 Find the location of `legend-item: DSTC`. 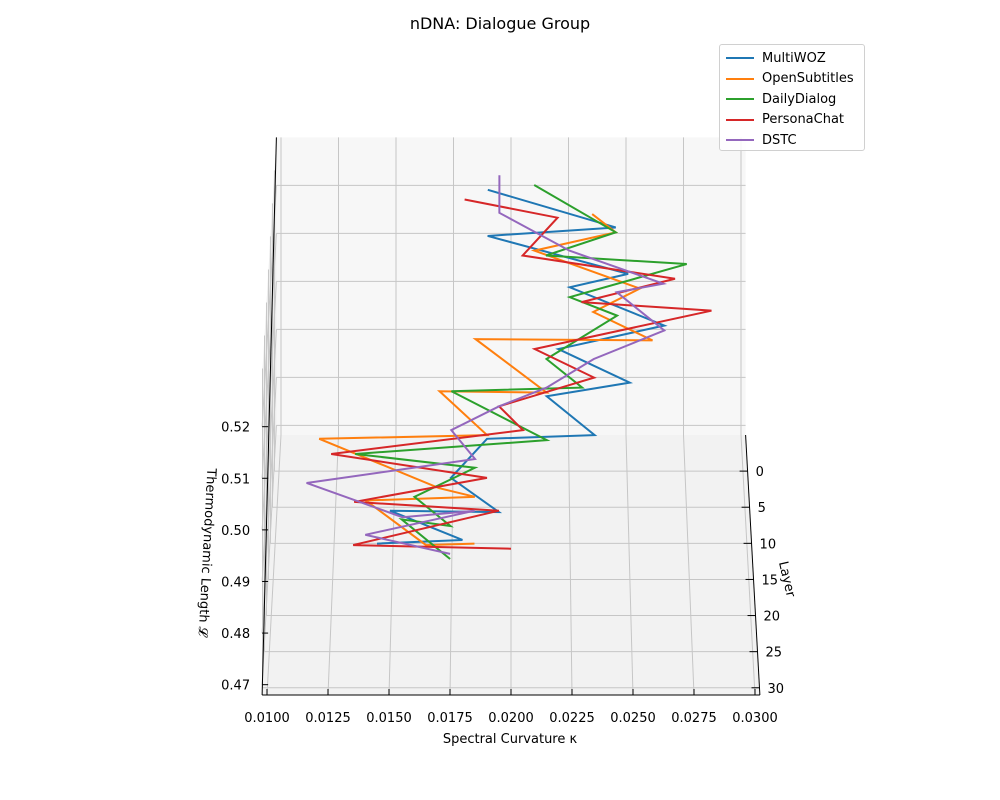

legend-item: DSTC is located at coordinates (792, 140).